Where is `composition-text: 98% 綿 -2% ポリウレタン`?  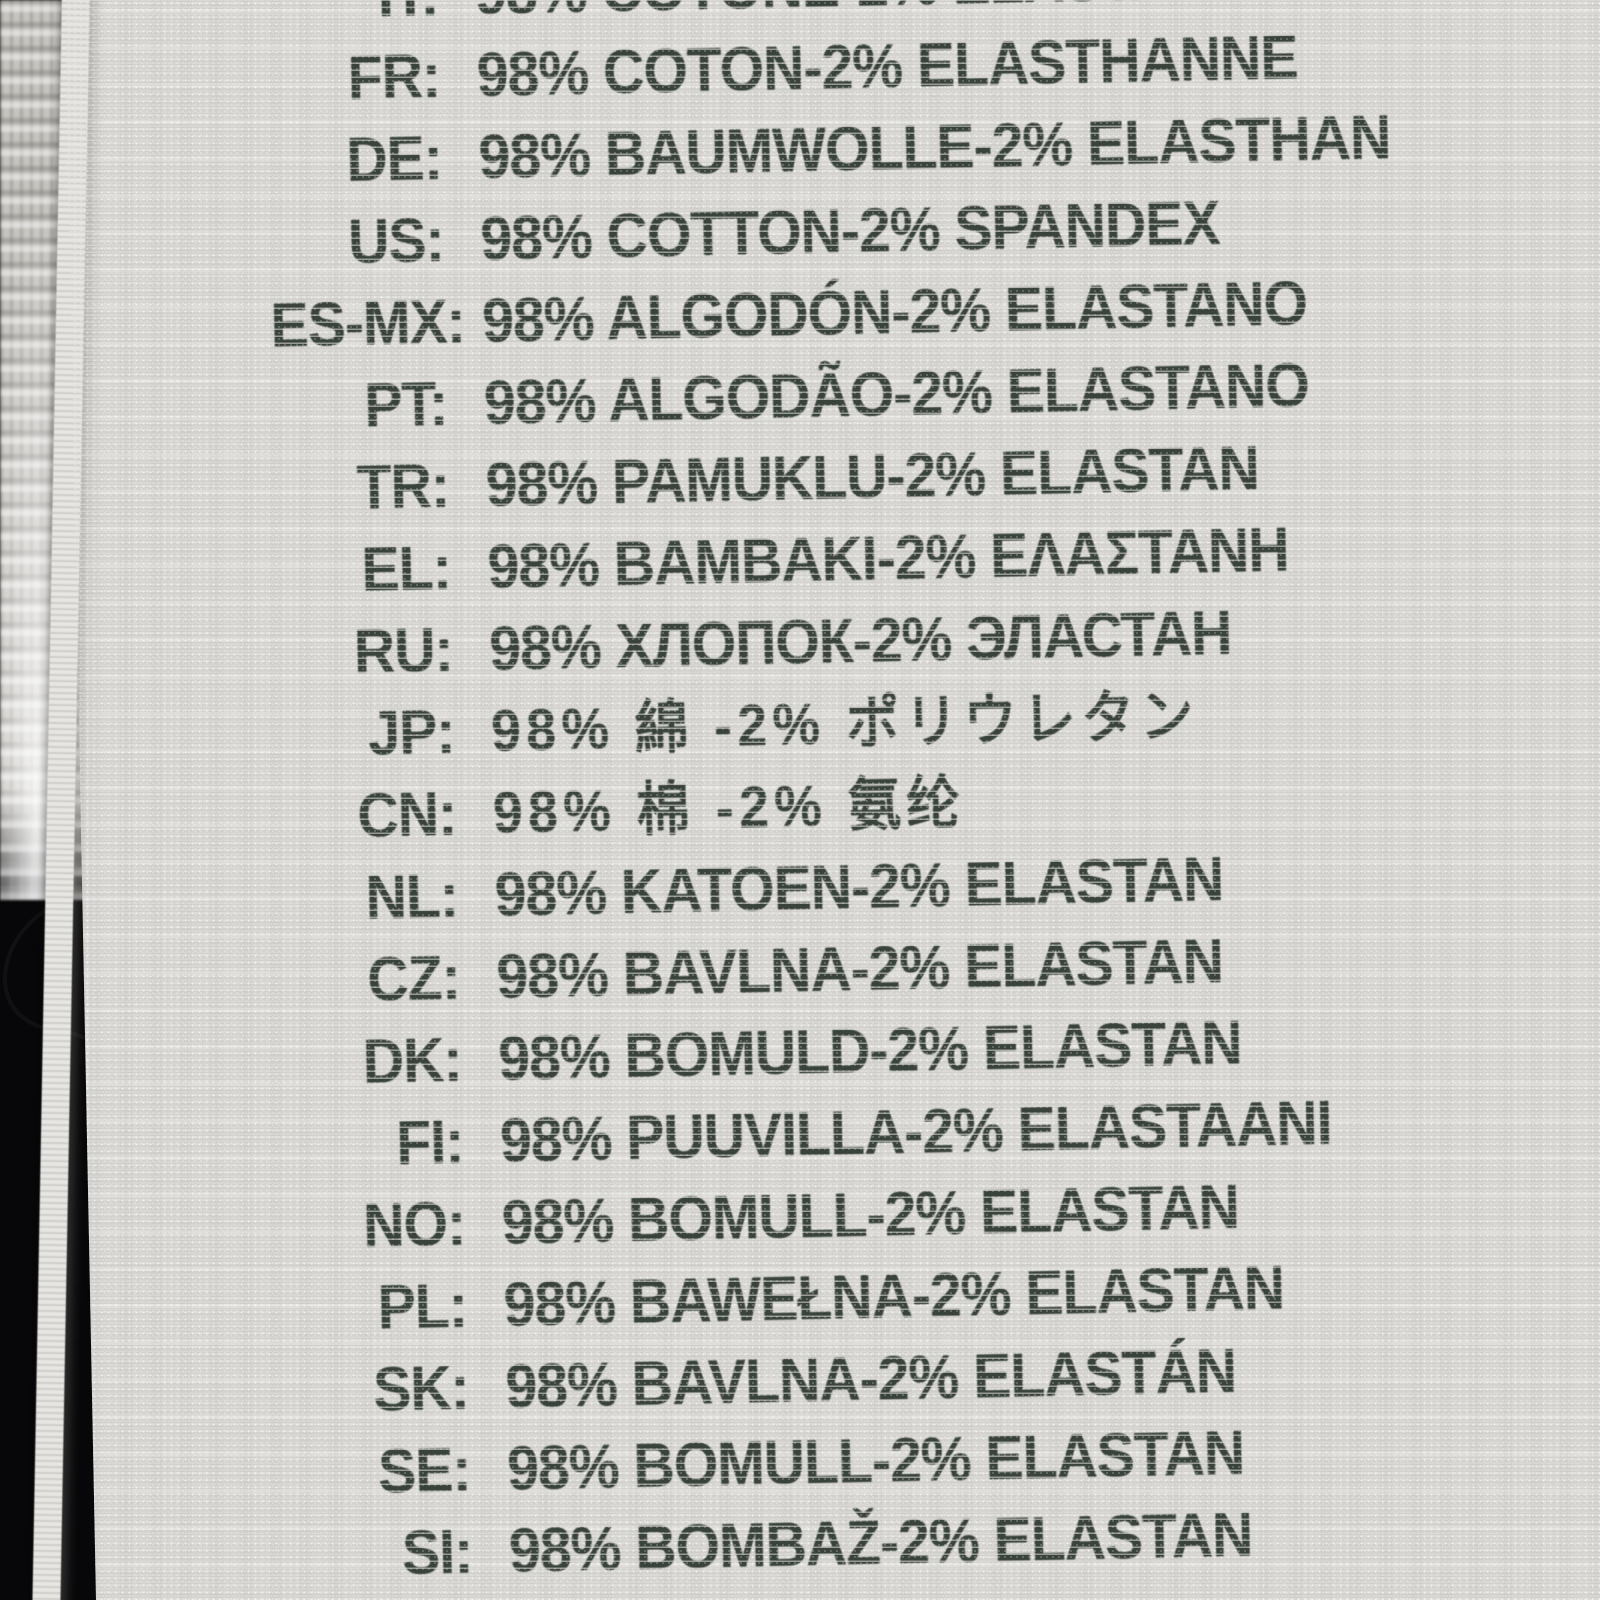
composition-text: 98% 綿 -2% ポリウレタン is located at coordinates (845, 723).